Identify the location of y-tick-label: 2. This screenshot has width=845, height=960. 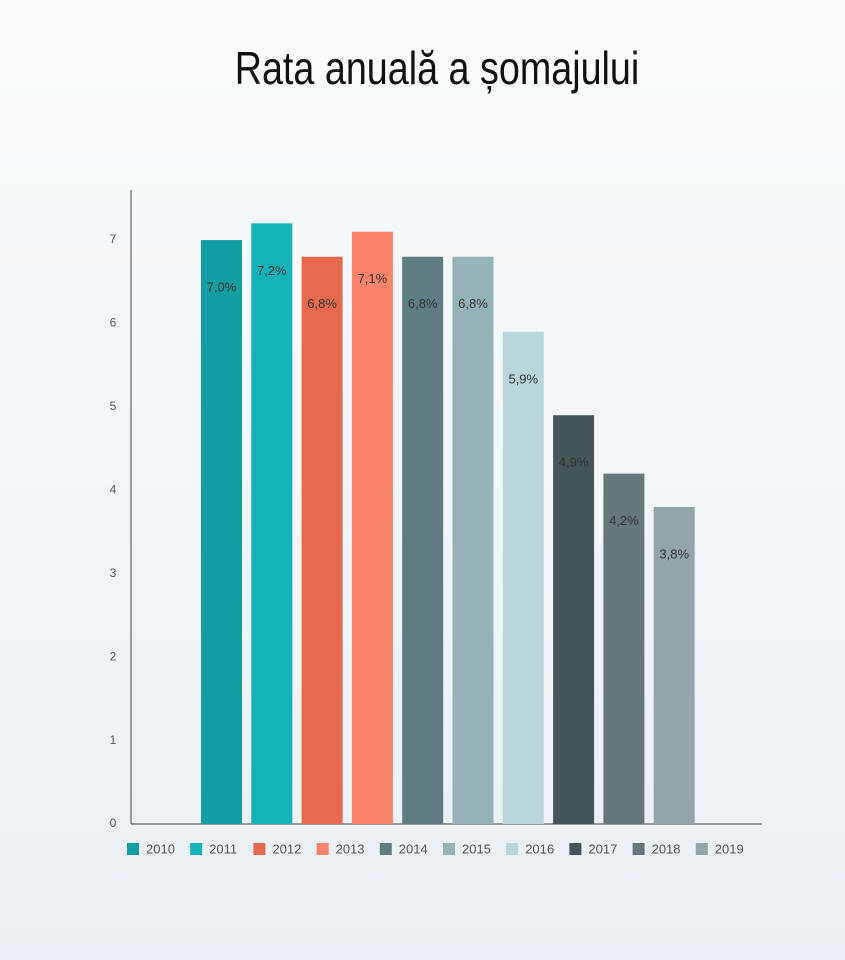
(113, 656).